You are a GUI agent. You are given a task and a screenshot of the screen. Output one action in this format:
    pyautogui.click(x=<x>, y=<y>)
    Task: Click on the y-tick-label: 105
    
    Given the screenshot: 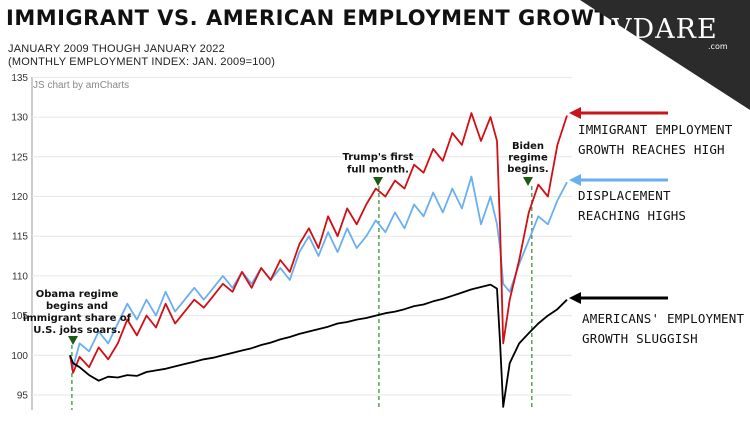 What is the action you would take?
    pyautogui.click(x=19, y=316)
    